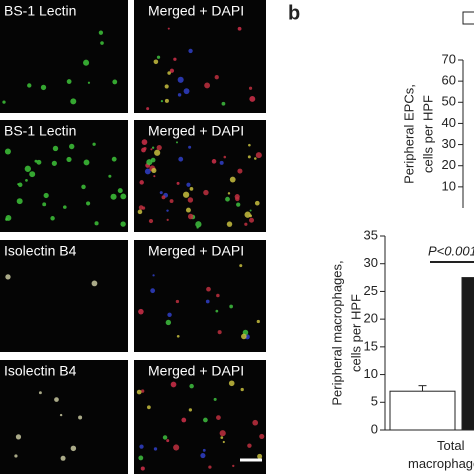  Describe the element at coordinates (371, 290) in the screenshot. I see `y-tick-label: 25` at that location.